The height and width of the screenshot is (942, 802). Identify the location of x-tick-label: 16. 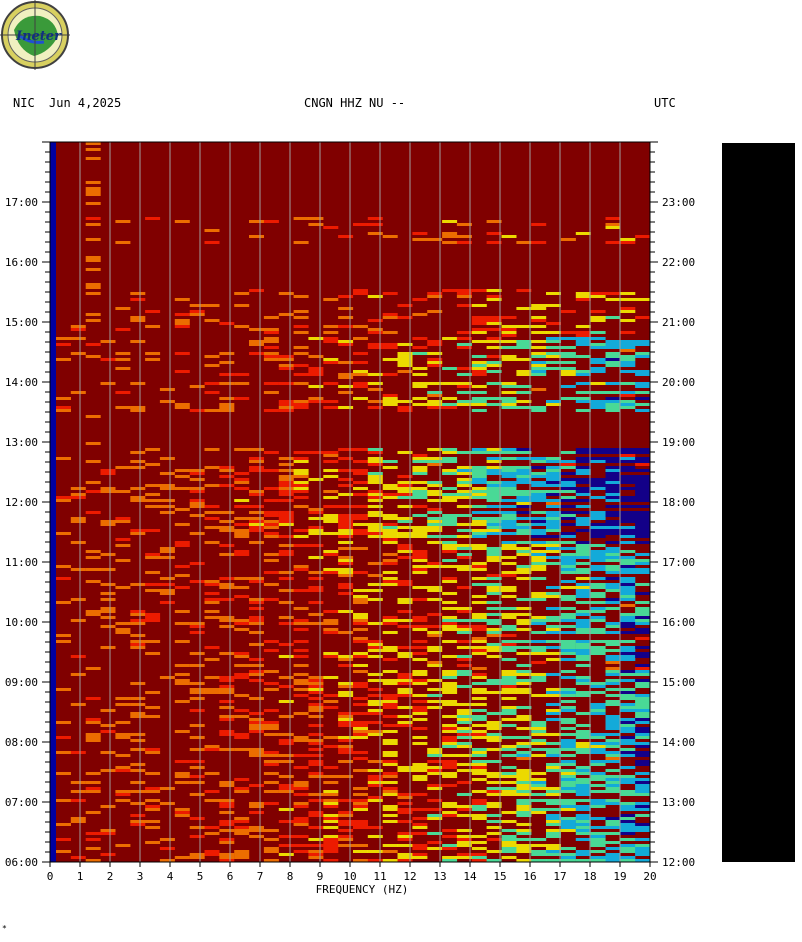
(529, 876).